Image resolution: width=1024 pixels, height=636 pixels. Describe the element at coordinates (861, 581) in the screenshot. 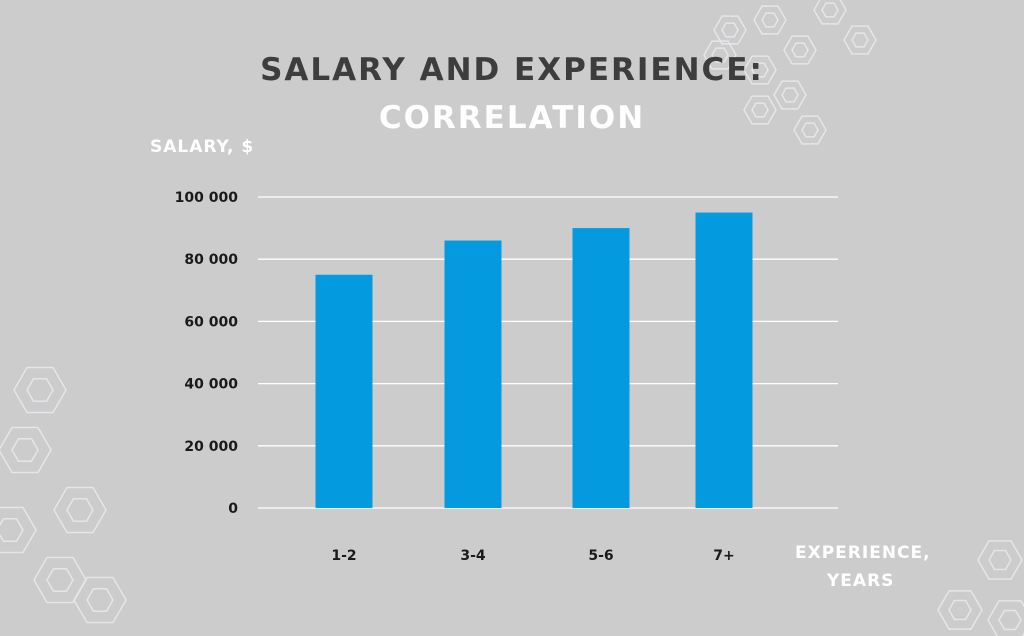

I see `x-axis-label-line2: YEARS` at that location.